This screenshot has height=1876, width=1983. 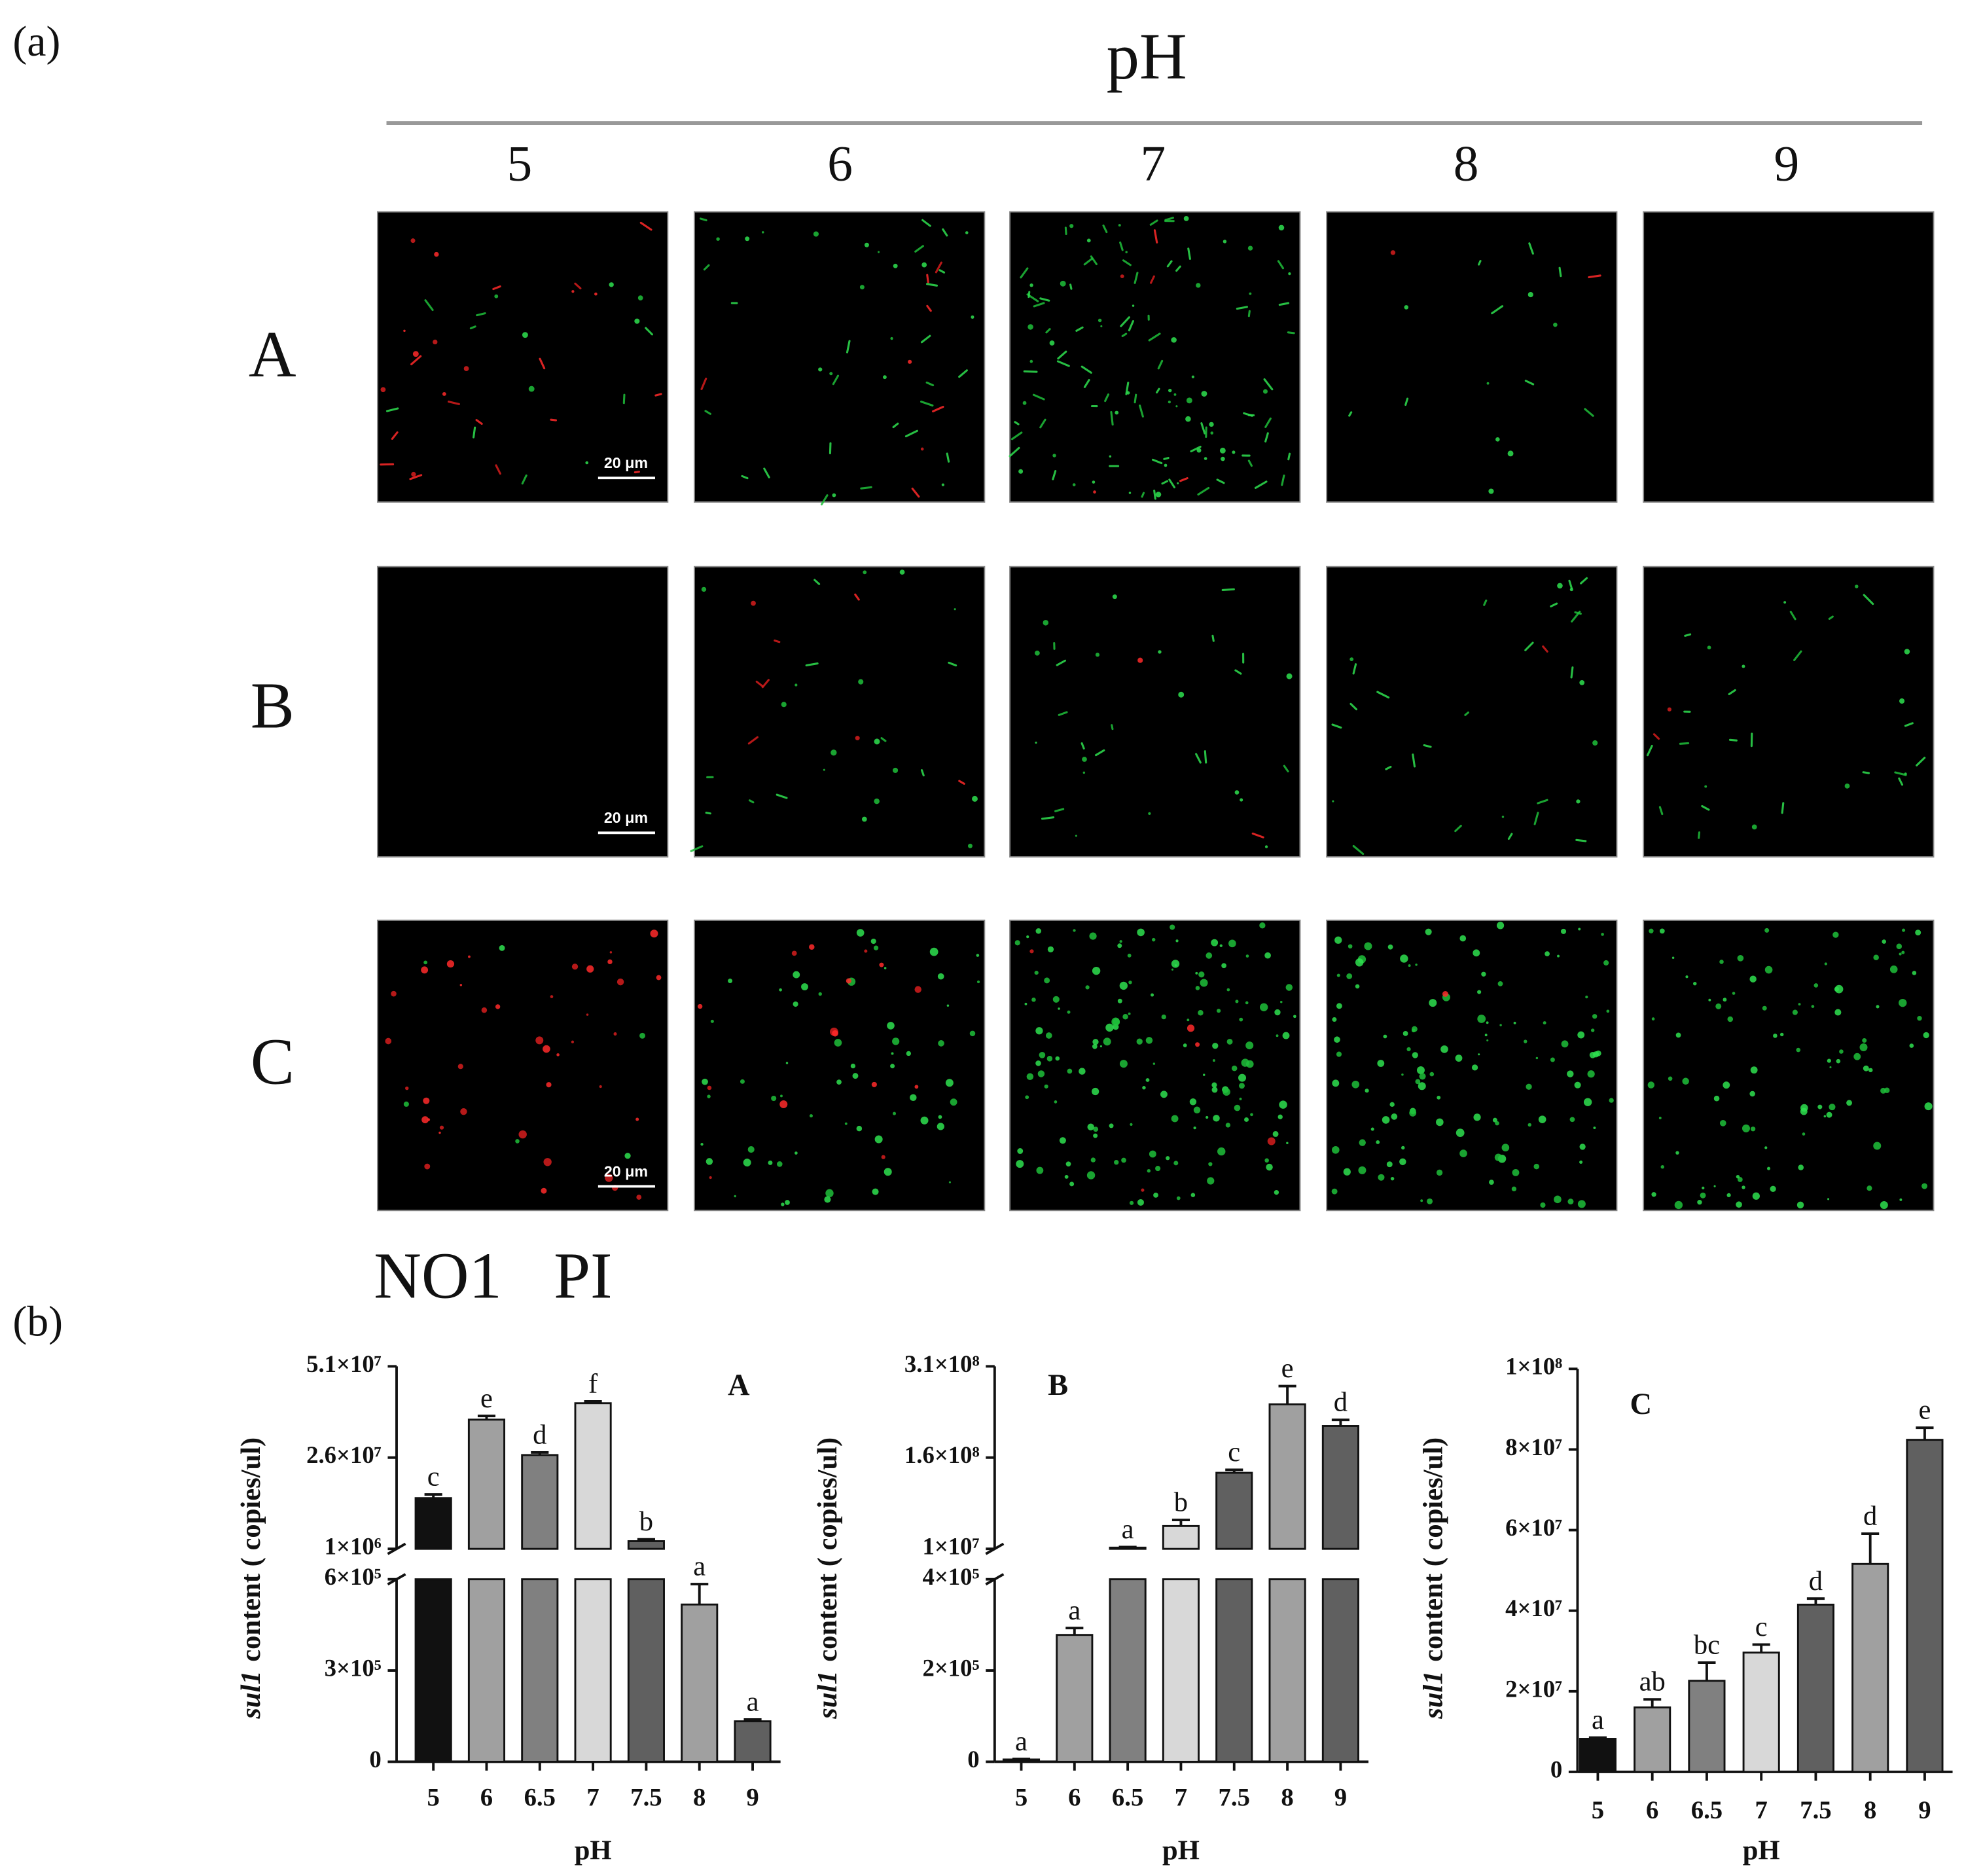 I want to click on error-bar, so click(x=1816, y=1601).